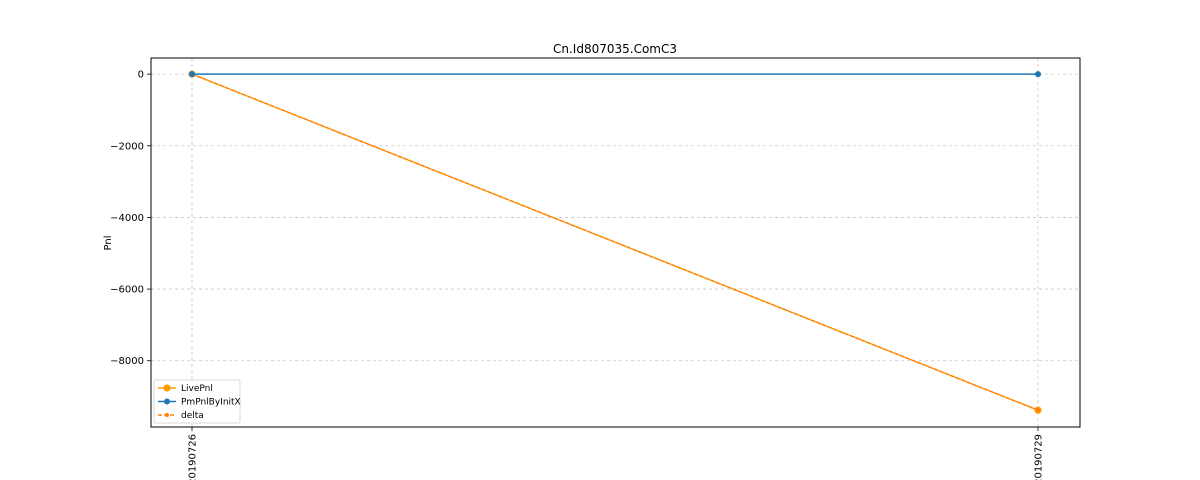  What do you see at coordinates (192, 416) in the screenshot?
I see `legend-label: delta` at bounding box center [192, 416].